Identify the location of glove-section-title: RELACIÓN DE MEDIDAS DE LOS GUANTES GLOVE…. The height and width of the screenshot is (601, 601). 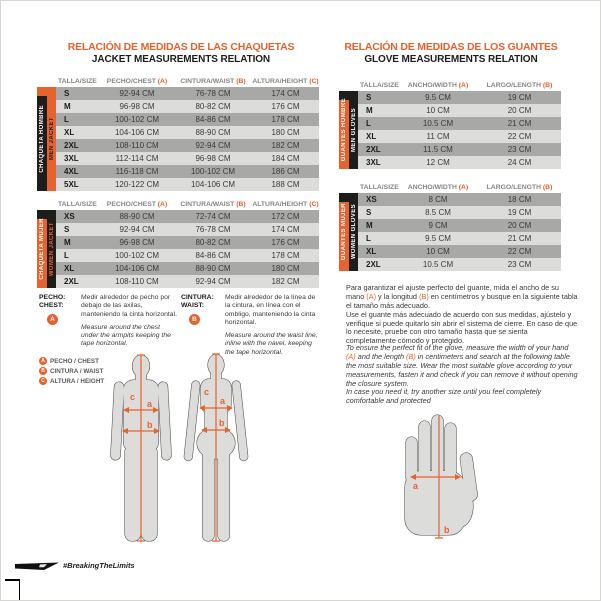
(451, 53).